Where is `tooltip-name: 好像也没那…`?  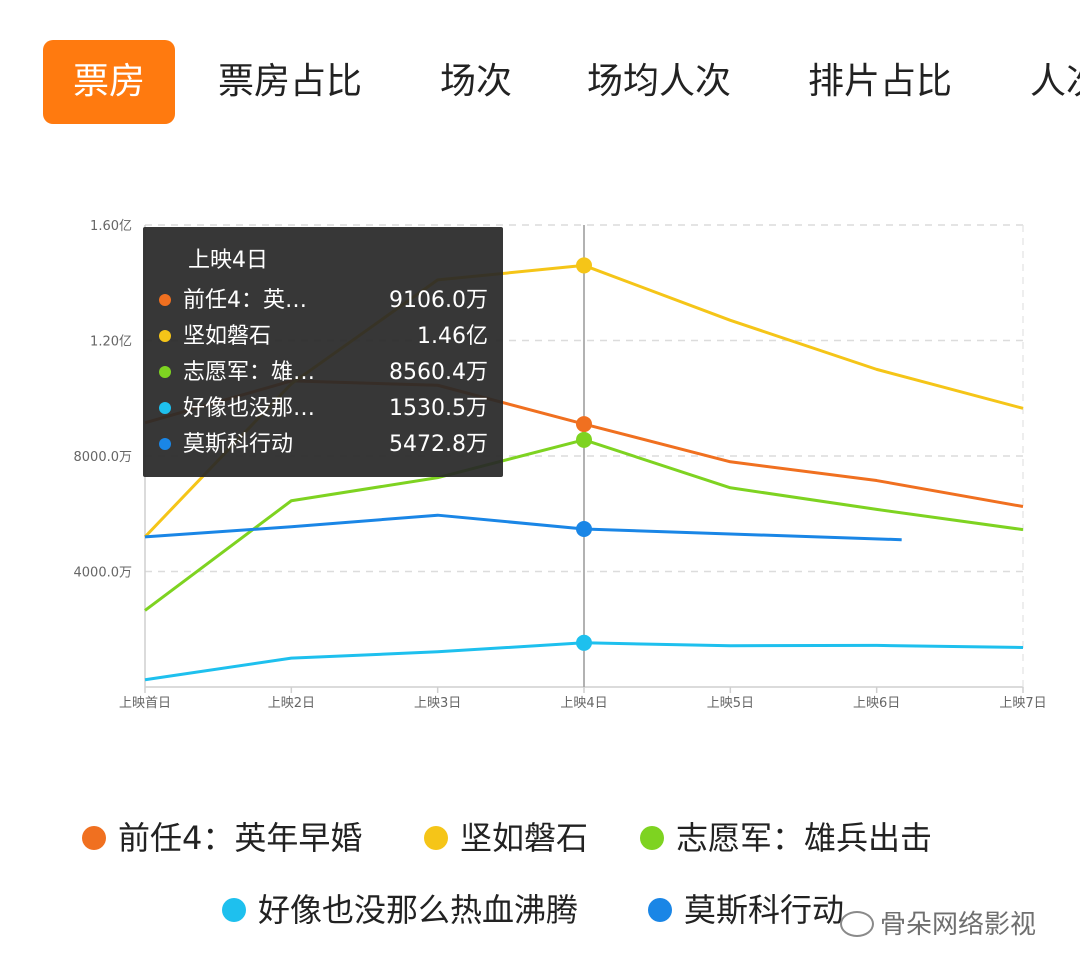 tooltip-name: 好像也没那… is located at coordinates (249, 408).